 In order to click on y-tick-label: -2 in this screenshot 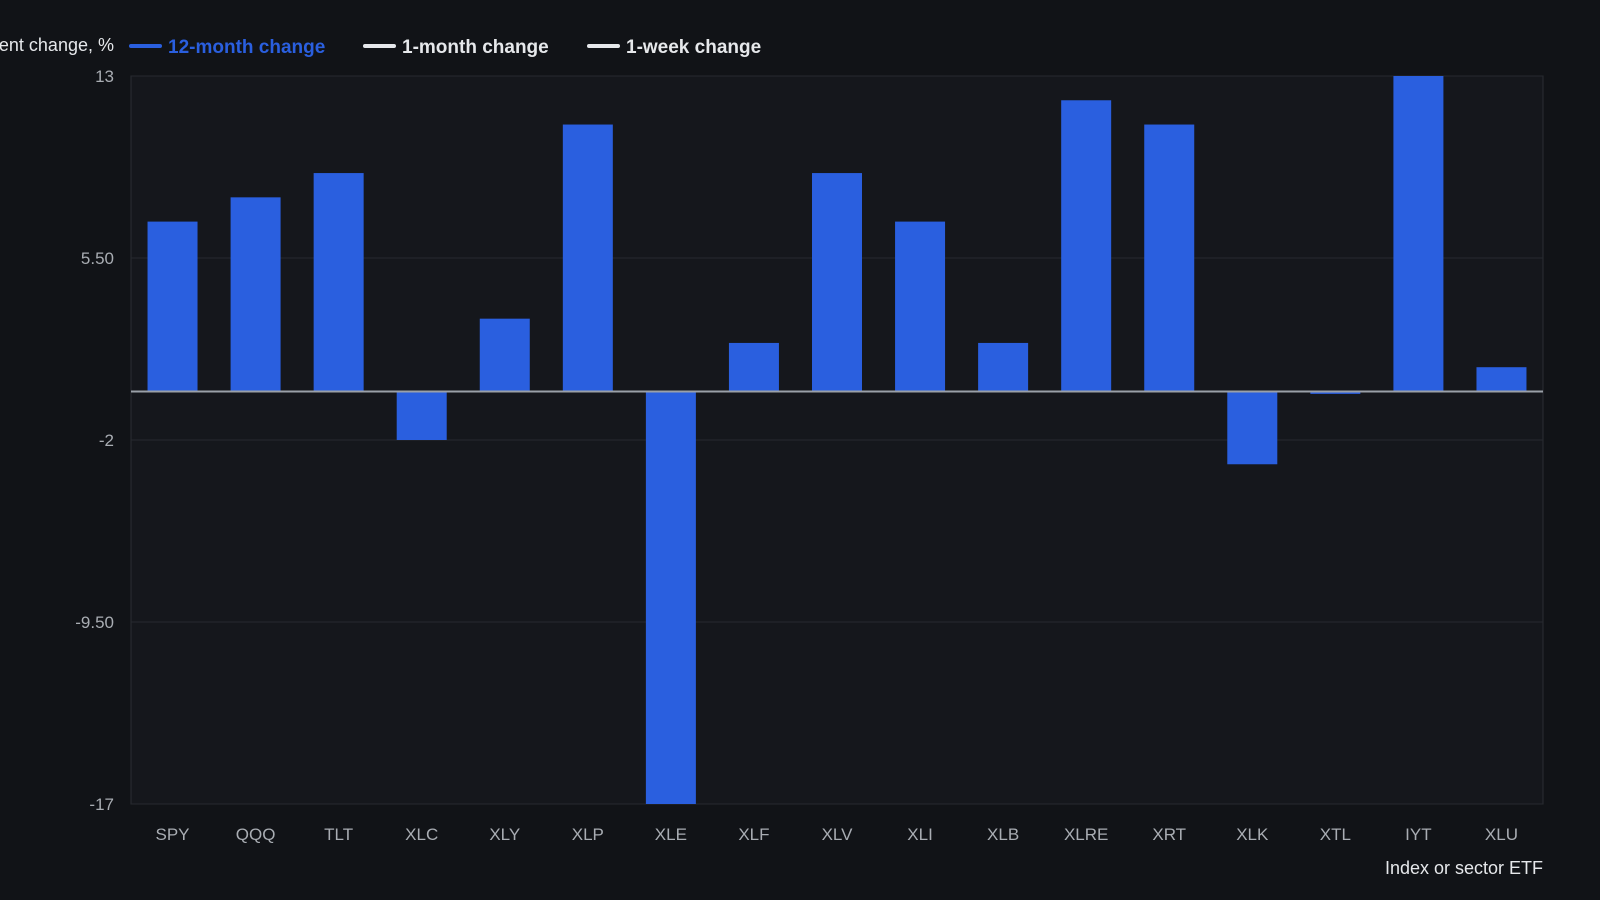, I will do `click(106, 440)`.